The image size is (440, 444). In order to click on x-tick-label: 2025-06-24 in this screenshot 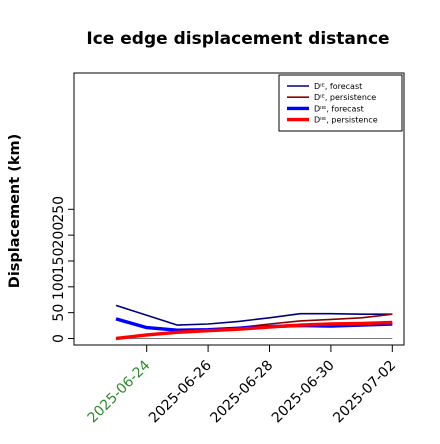, I will do `click(119, 391)`.